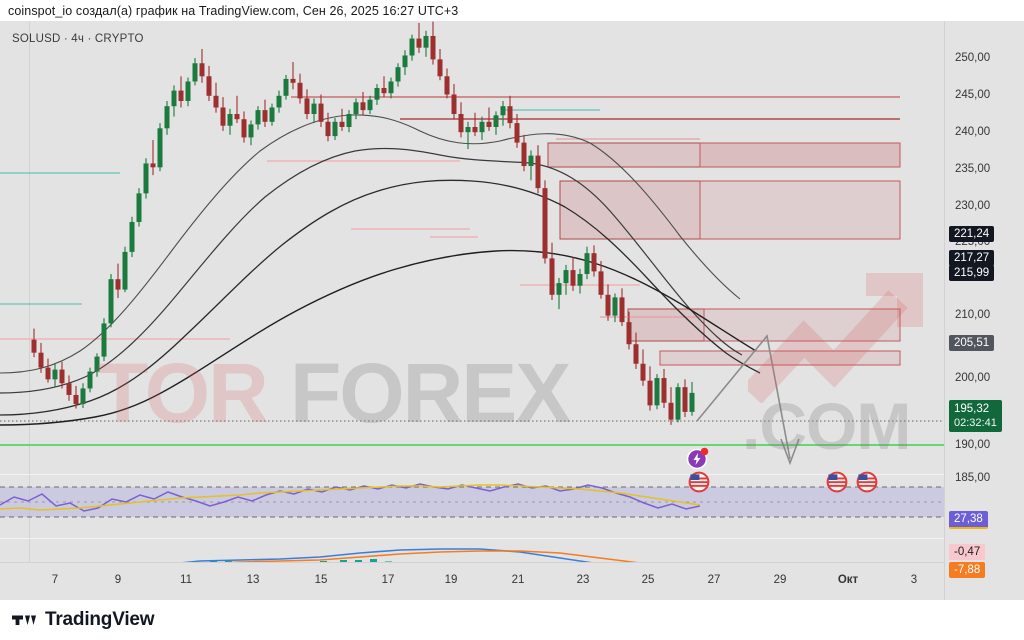 This screenshot has width=1024, height=640. What do you see at coordinates (388, 580) in the screenshot?
I see `time-tick-5: 17` at bounding box center [388, 580].